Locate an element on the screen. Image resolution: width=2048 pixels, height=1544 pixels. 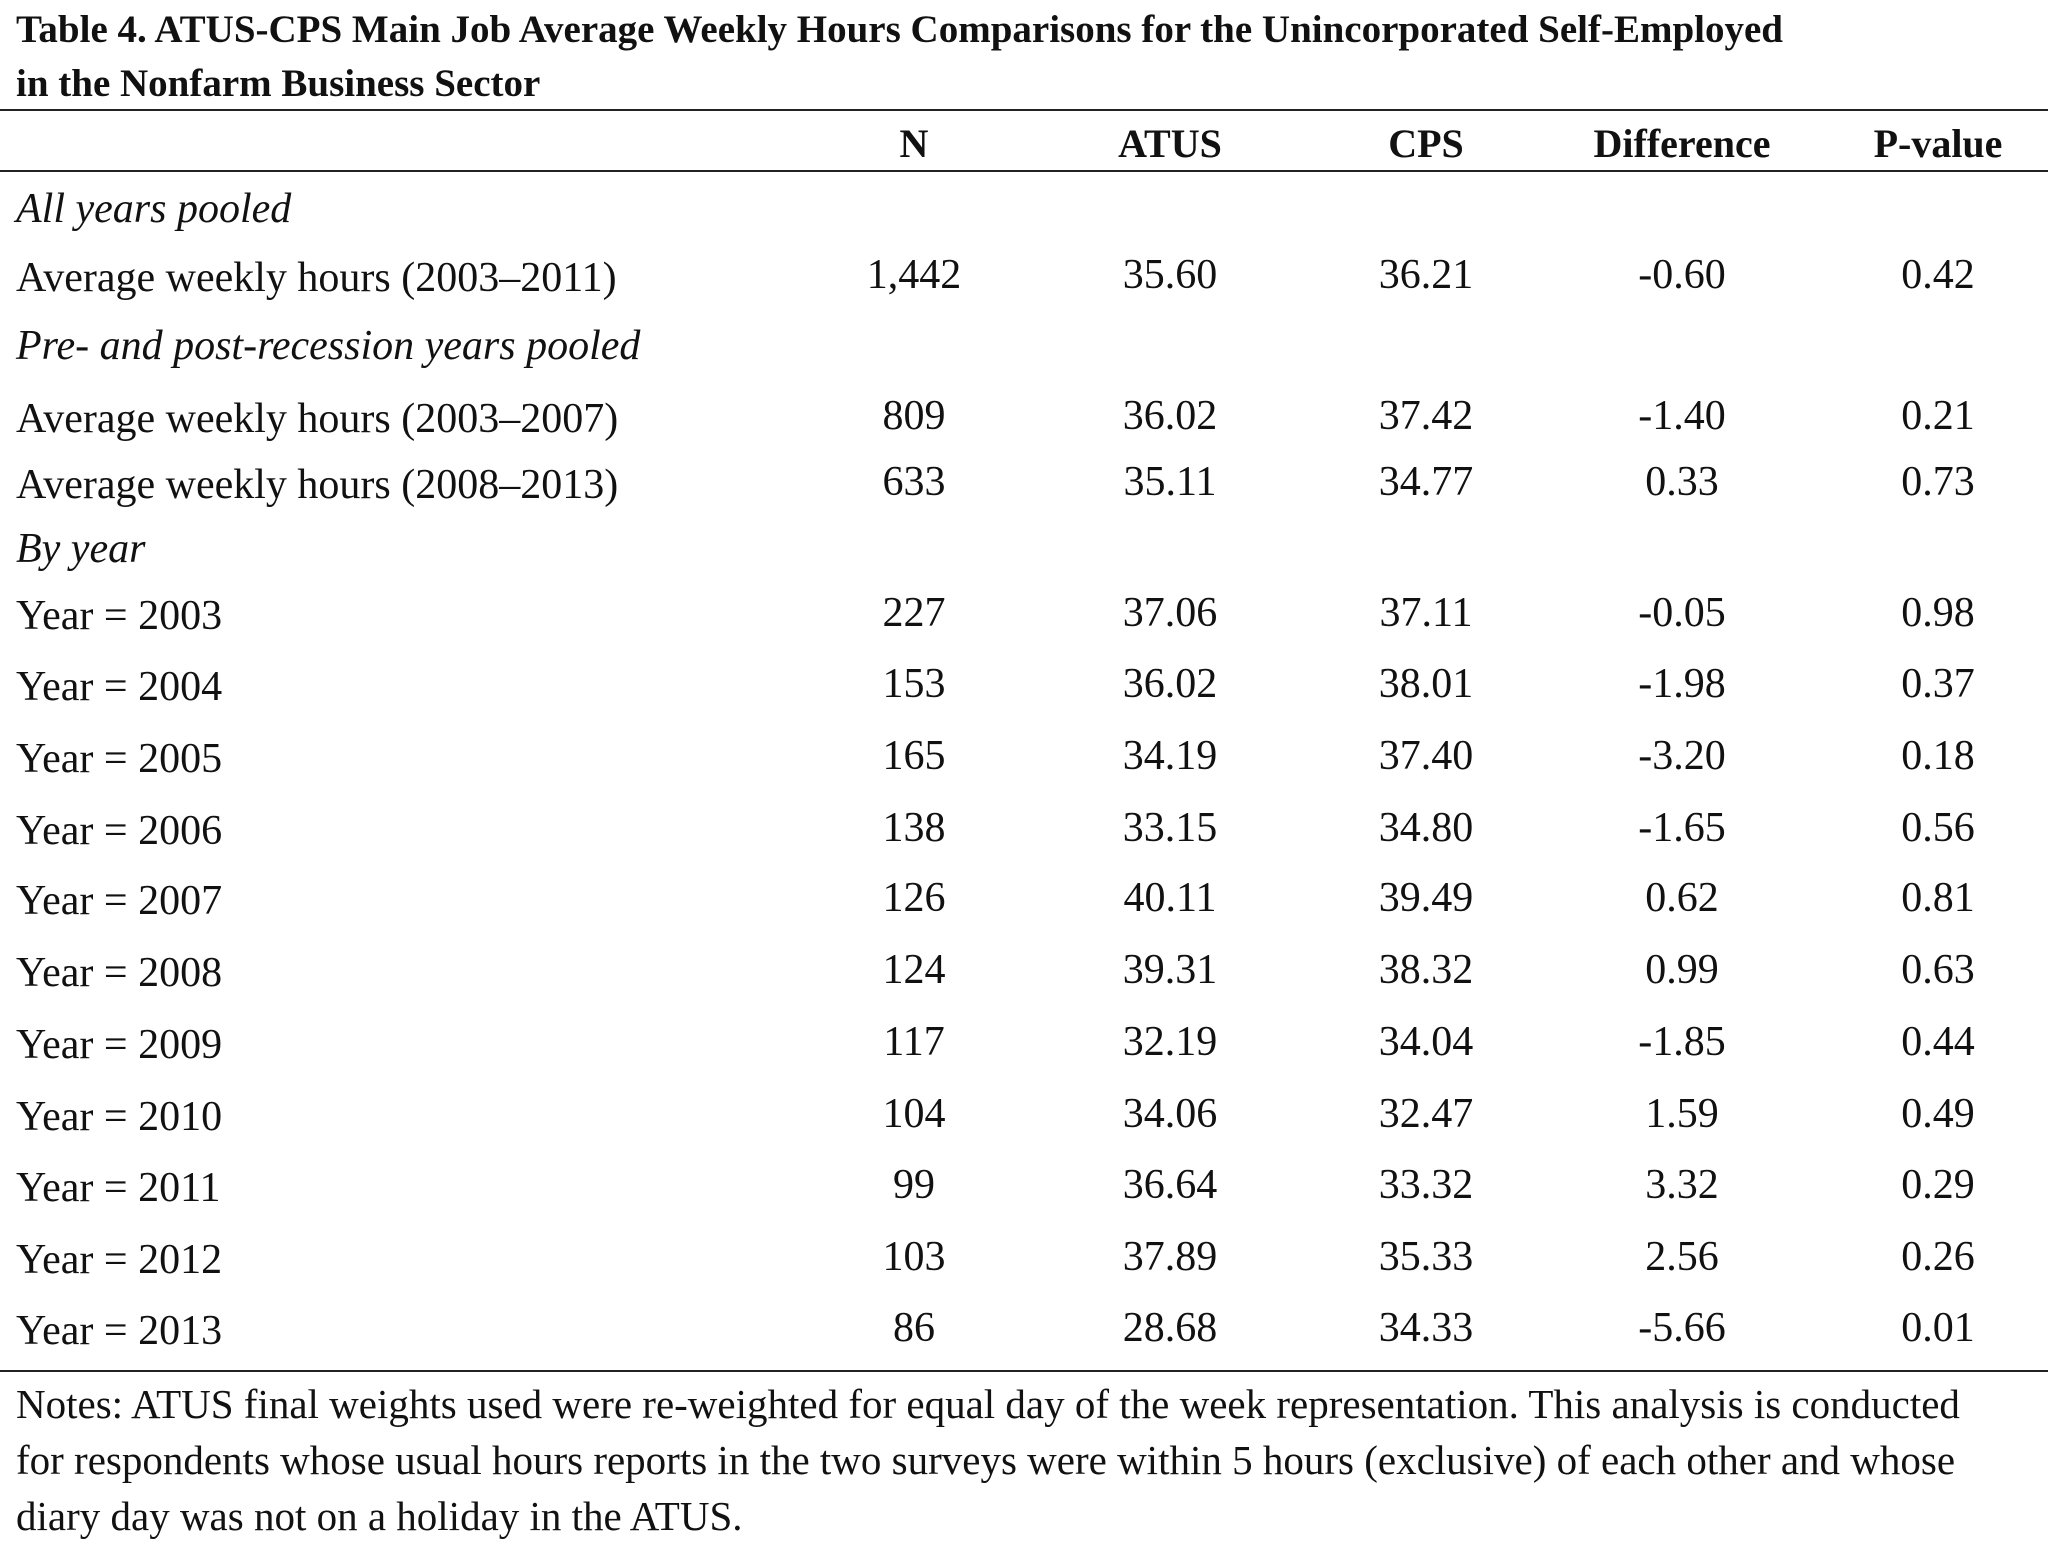
section-title: By year is located at coordinates (81, 549).